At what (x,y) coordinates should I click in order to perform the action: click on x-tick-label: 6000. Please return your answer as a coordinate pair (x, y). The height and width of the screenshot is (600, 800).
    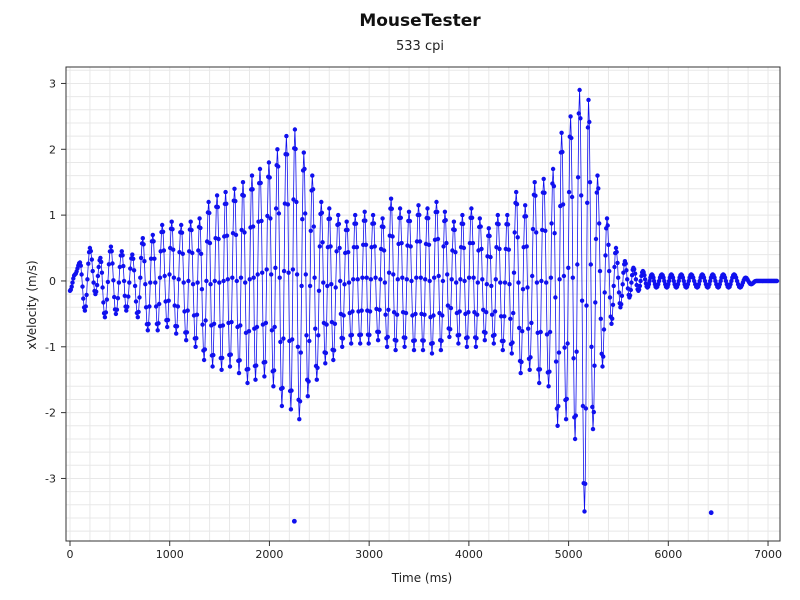
    Looking at the image, I should click on (668, 554).